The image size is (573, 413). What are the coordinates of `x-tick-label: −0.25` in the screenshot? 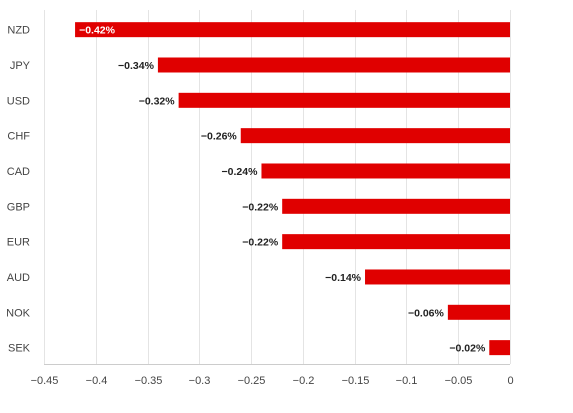 It's located at (252, 381).